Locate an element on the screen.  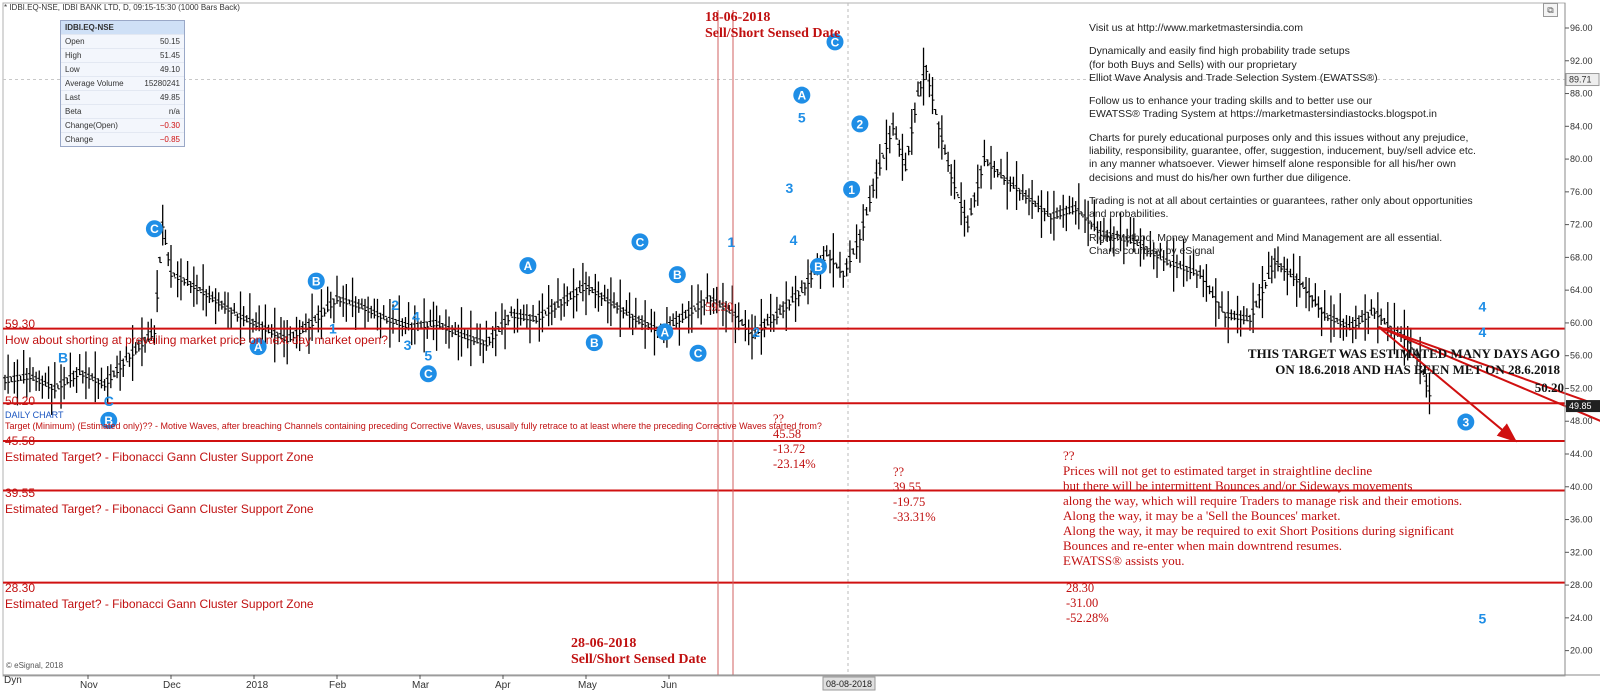
esignal-credit: © eSignal, 2018 is located at coordinates (35, 665).